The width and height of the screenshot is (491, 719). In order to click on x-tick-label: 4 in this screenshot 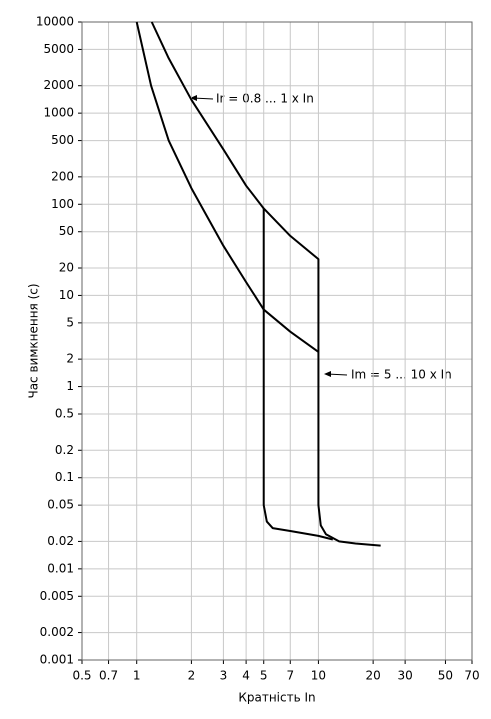, I will do `click(246, 676)`.